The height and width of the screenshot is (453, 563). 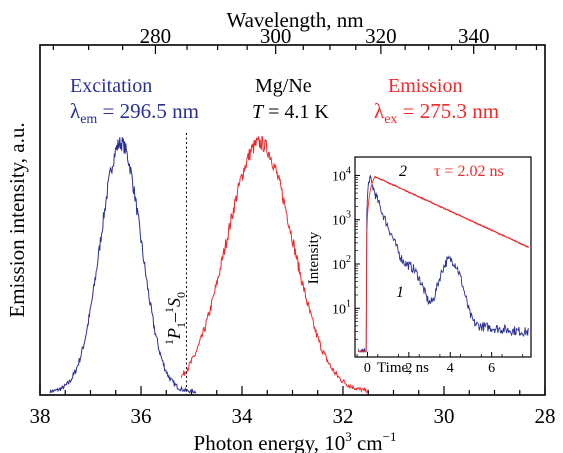 What do you see at coordinates (276, 36) in the screenshot?
I see `top-tick-label: 300` at bounding box center [276, 36].